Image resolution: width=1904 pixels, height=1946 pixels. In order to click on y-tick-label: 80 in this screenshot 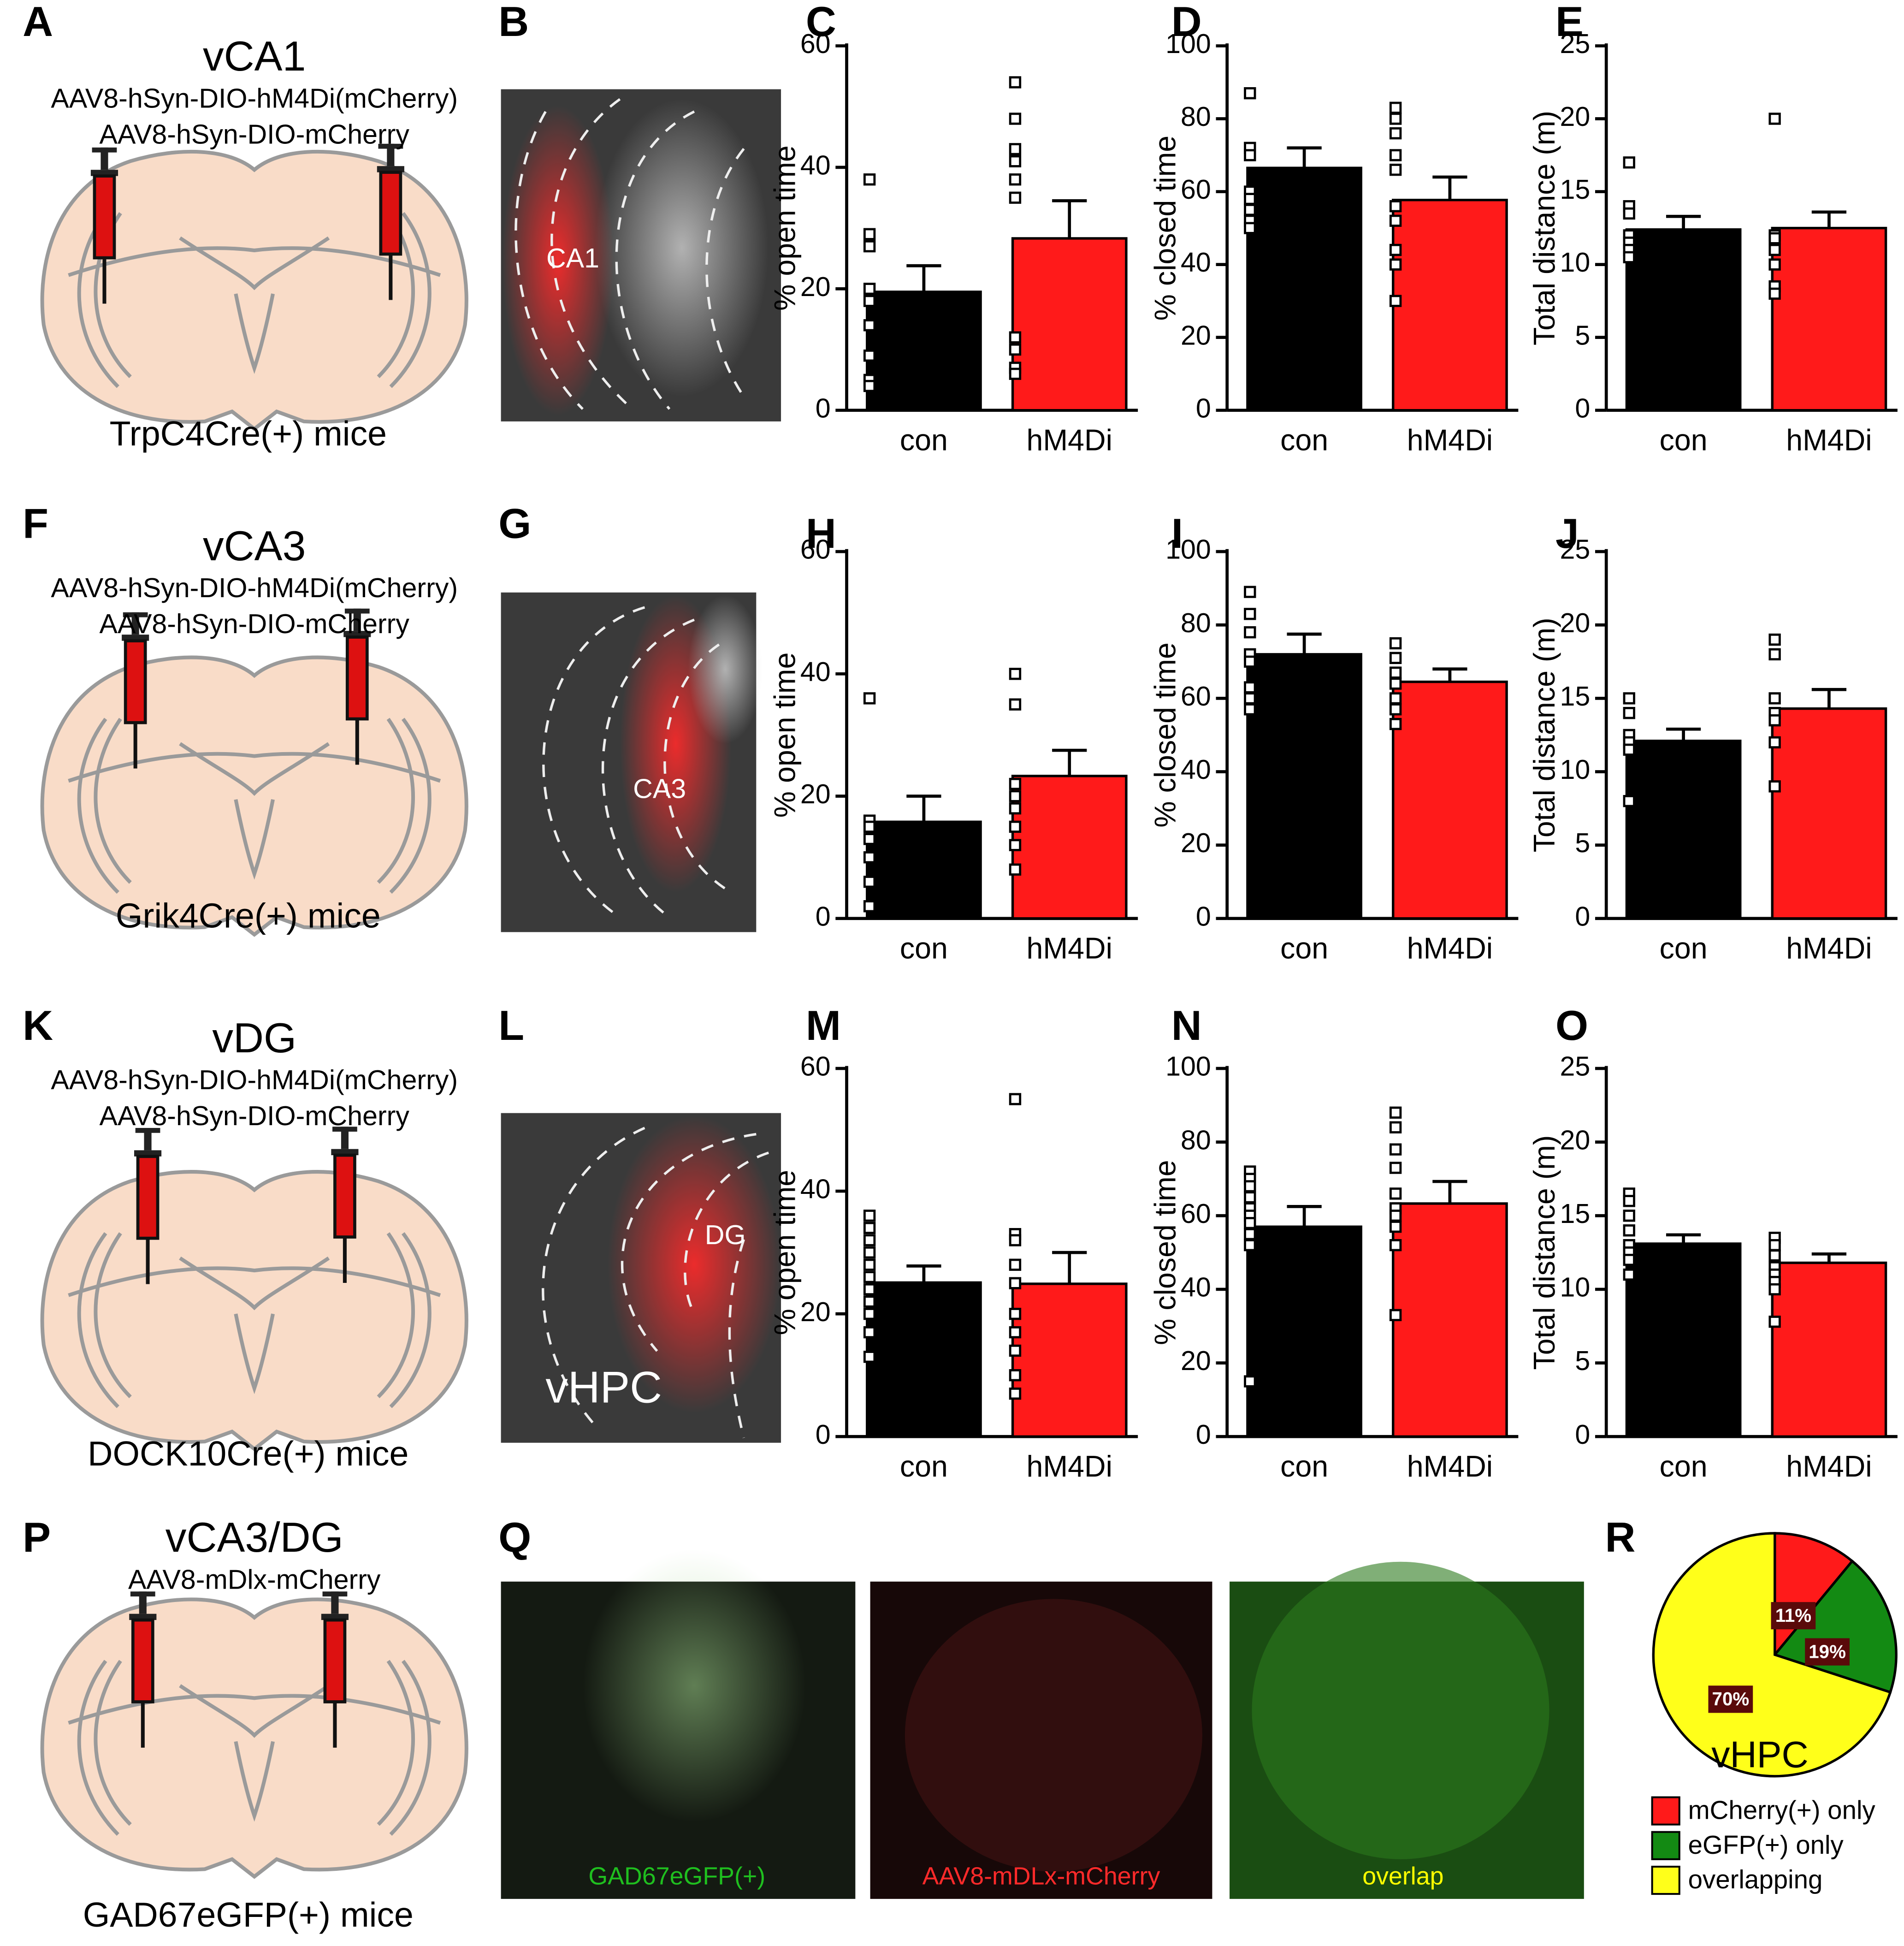, I will do `click(1196, 1139)`.